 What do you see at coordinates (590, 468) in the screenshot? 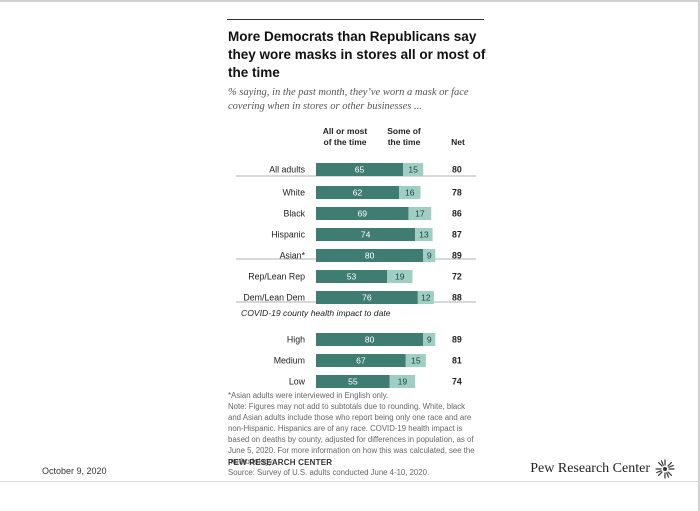
I see `footer-logo-text: Pew Research Center` at bounding box center [590, 468].